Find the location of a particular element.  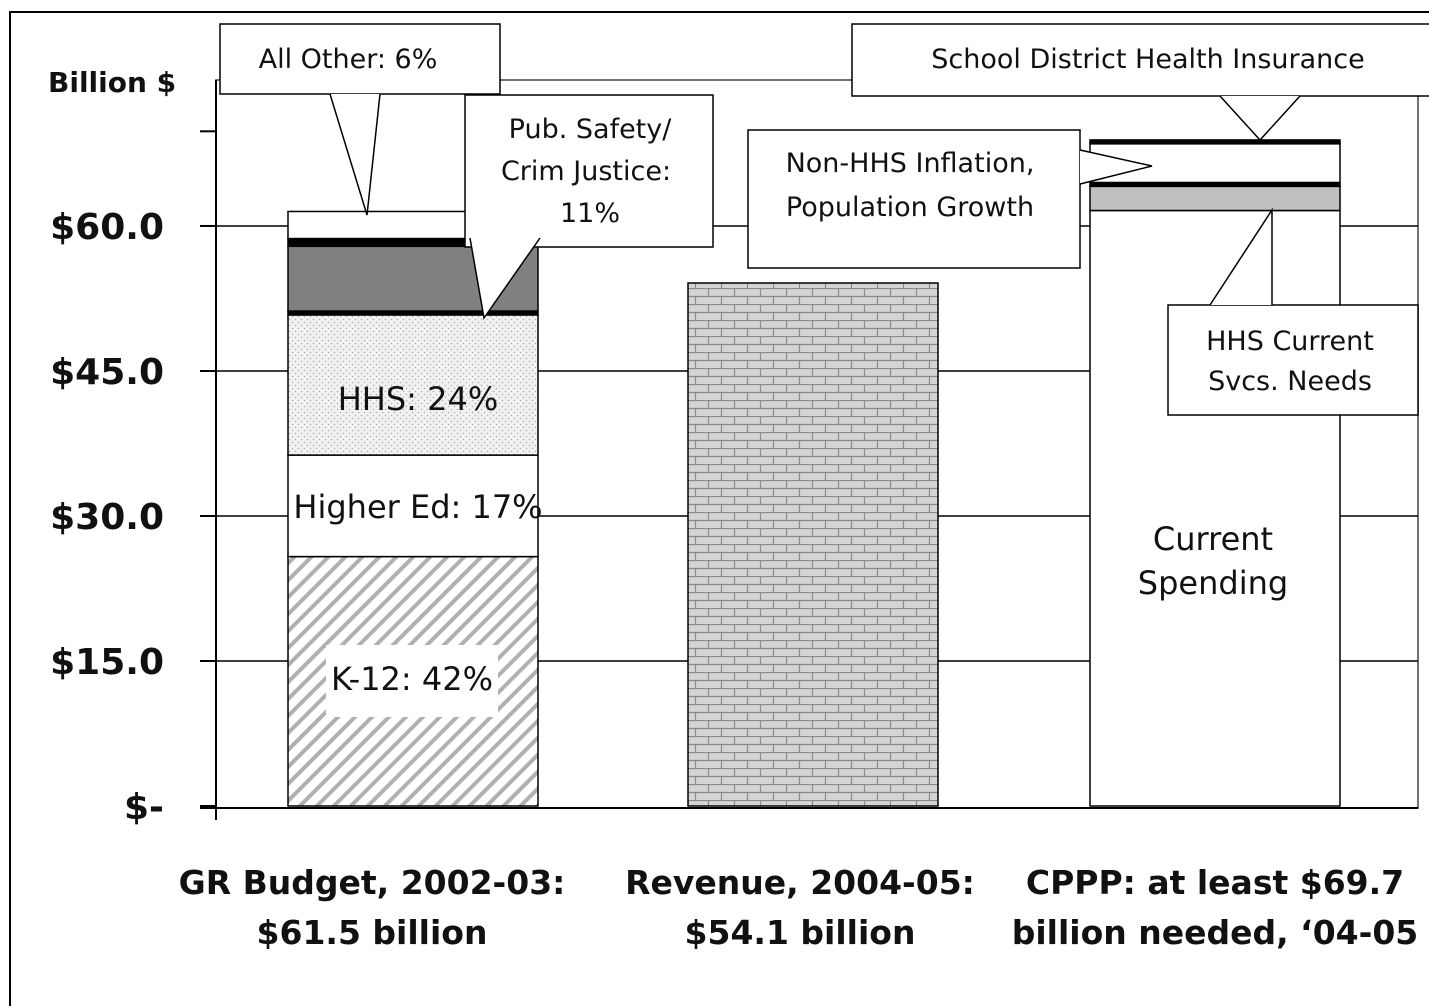

callout-box-non_hhs is located at coordinates (914, 199).